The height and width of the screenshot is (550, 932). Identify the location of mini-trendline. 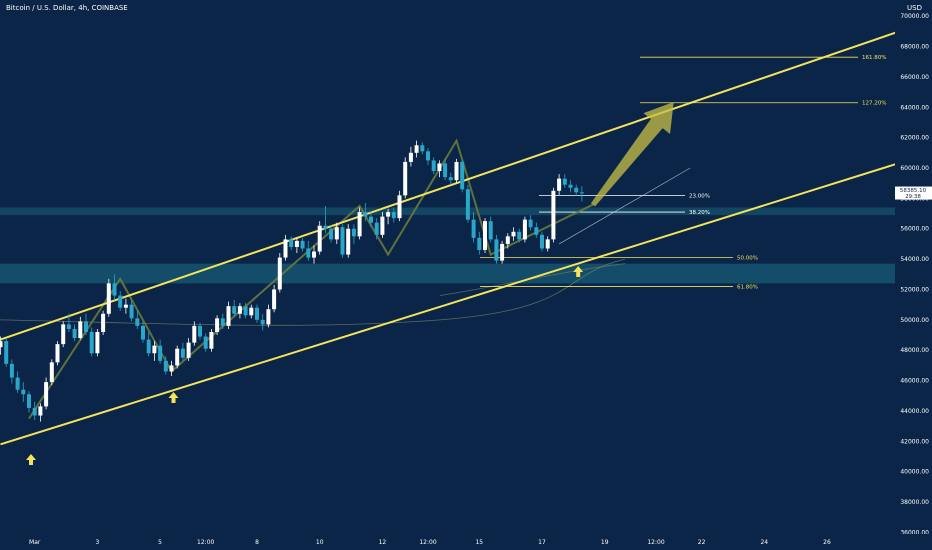
(624, 206).